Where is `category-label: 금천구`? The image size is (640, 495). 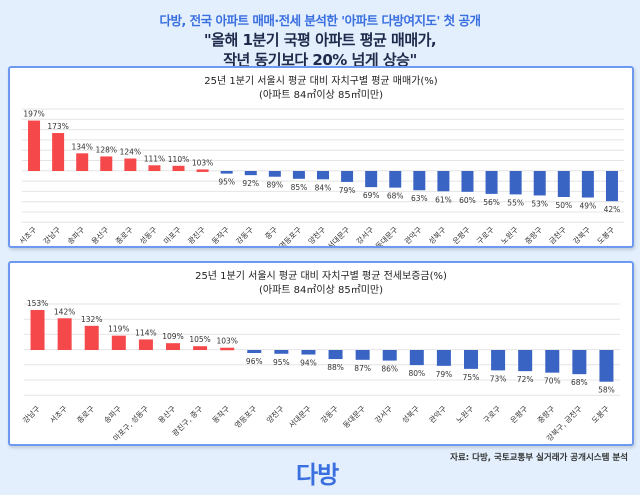 category-label: 금천구 is located at coordinates (558, 235).